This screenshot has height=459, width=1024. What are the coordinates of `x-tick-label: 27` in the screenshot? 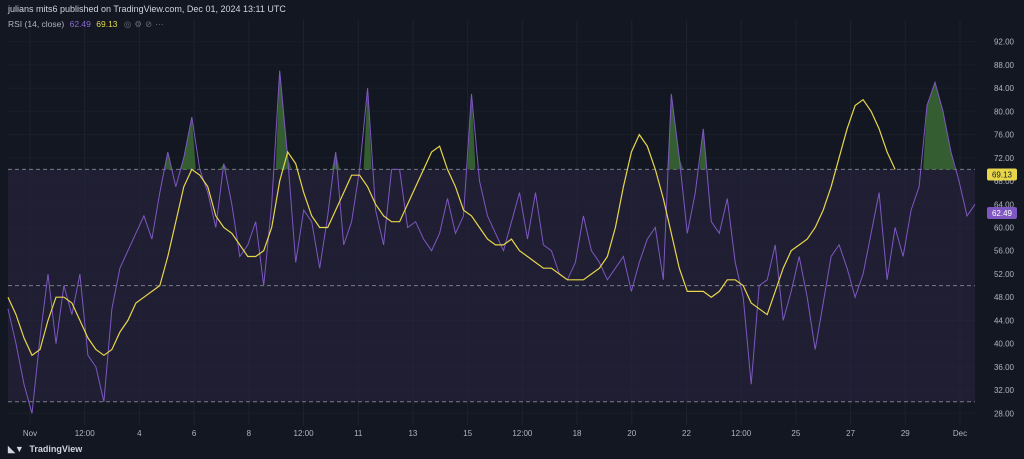 It's located at (850, 433).